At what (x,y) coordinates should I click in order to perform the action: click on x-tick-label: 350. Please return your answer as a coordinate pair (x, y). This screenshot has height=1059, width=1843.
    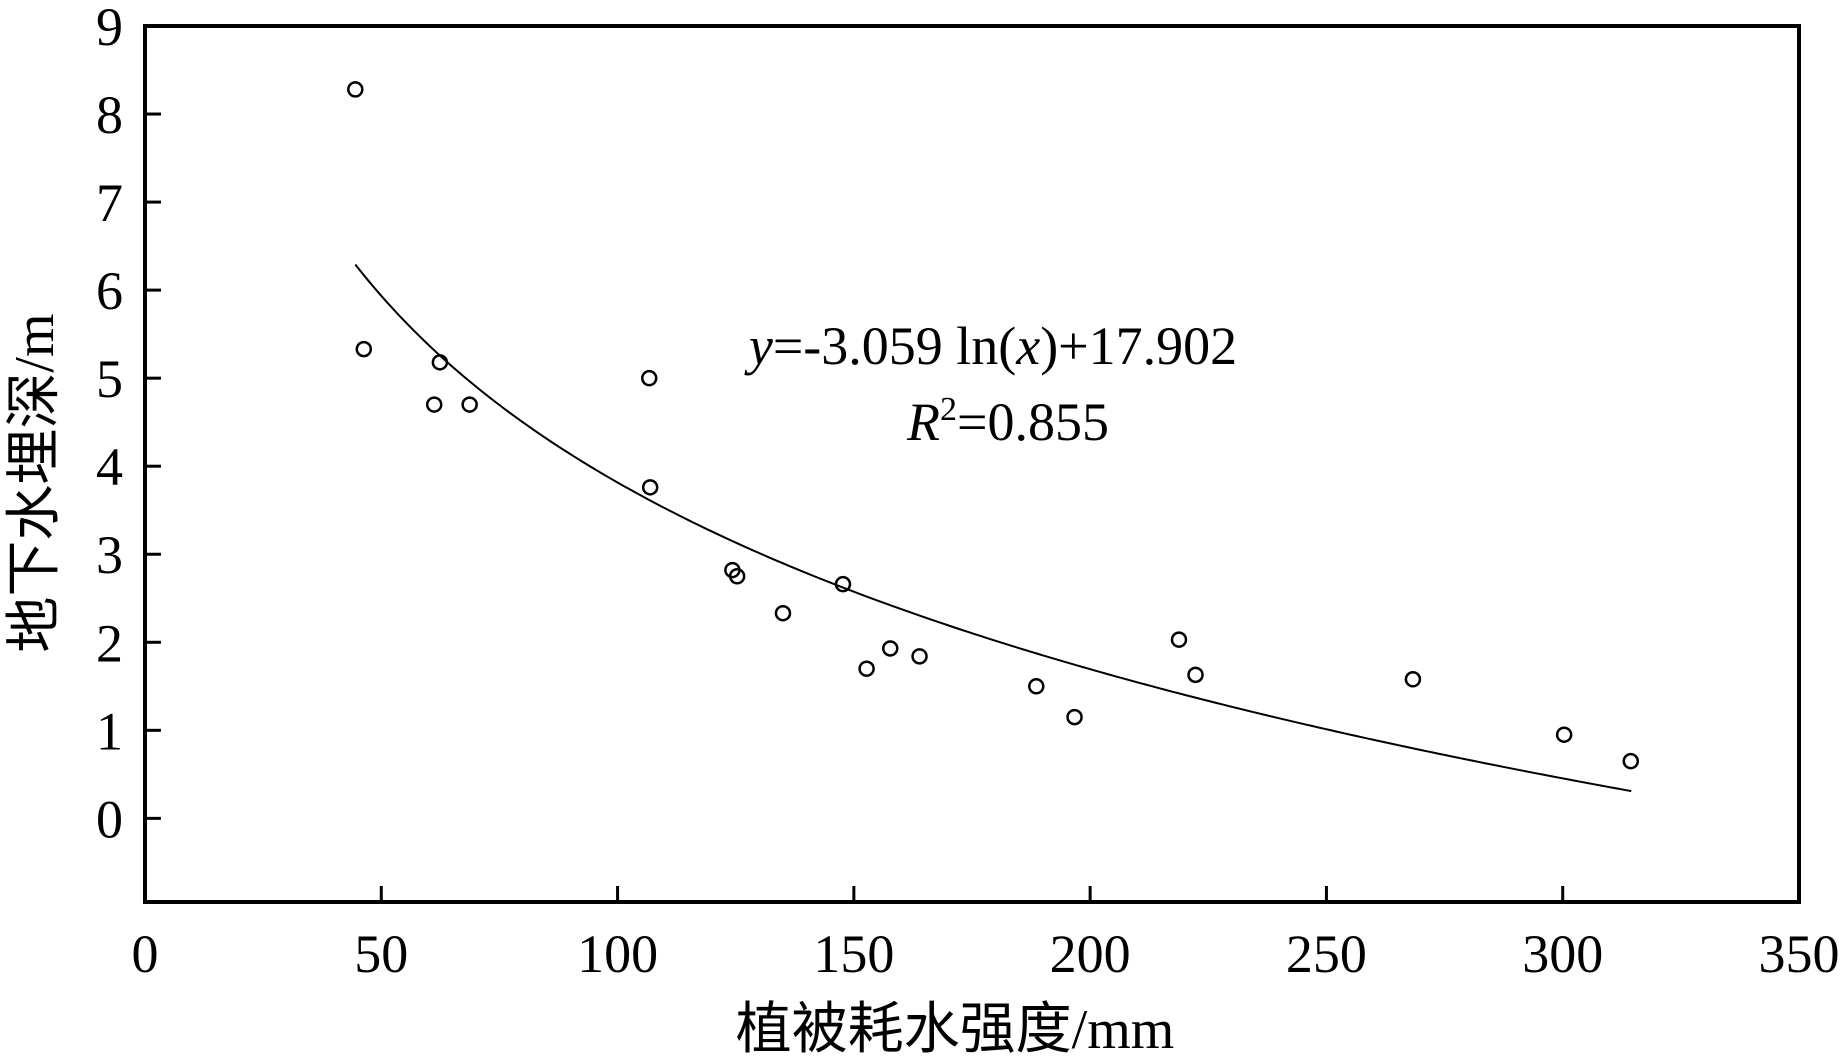
    Looking at the image, I should click on (1799, 954).